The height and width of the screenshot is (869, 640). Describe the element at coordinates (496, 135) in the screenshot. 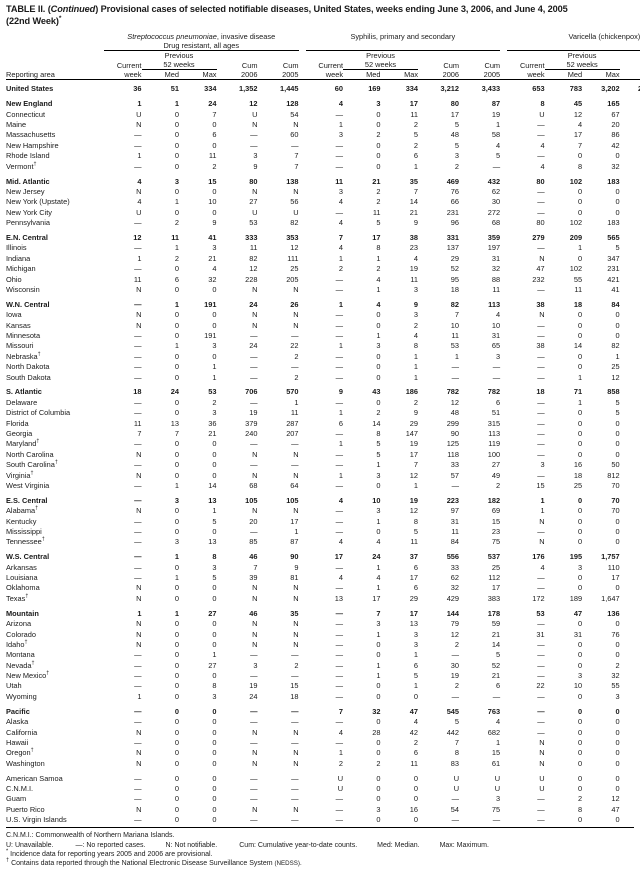

I see `row-value: 58` at that location.